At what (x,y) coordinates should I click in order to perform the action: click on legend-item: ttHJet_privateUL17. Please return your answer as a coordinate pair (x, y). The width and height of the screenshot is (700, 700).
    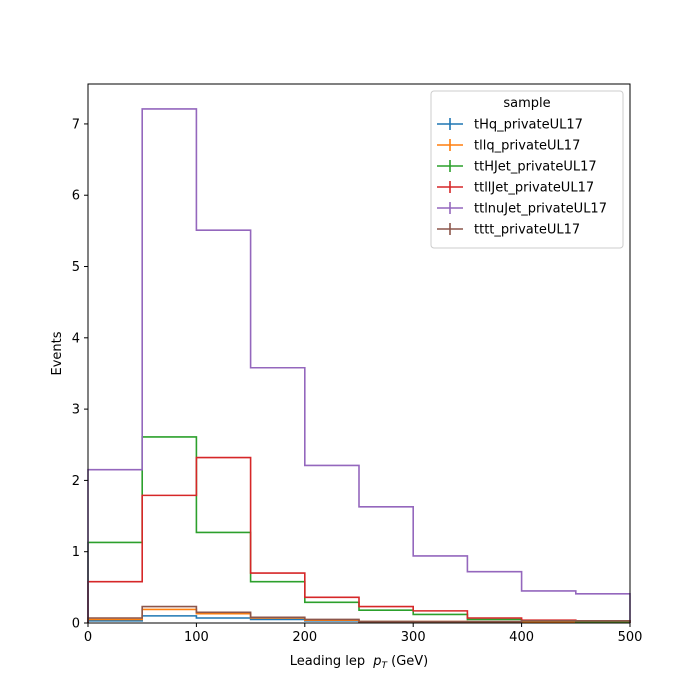
    Looking at the image, I should click on (517, 167).